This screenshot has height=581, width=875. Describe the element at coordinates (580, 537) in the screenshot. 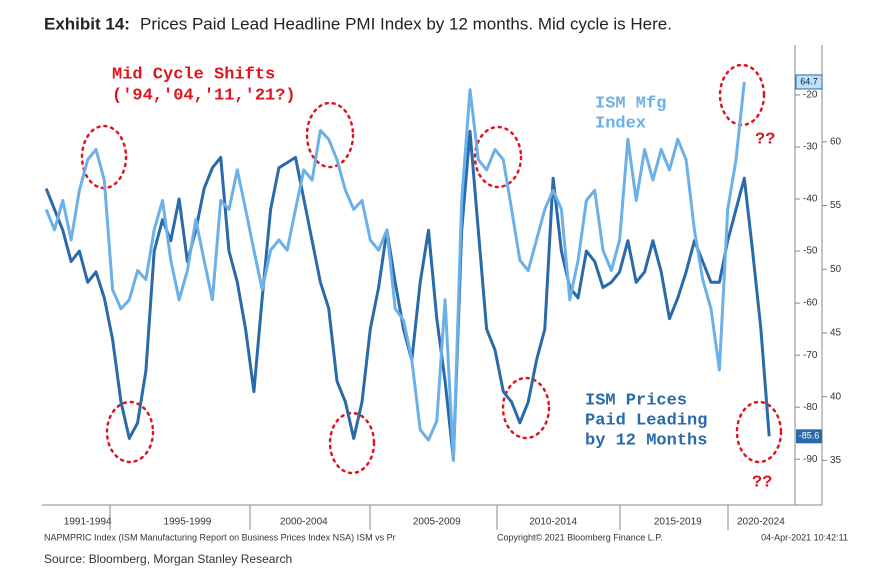

I see `footer-copyright: Copyright© 2021 Bloomberg Finance L.P.` at that location.